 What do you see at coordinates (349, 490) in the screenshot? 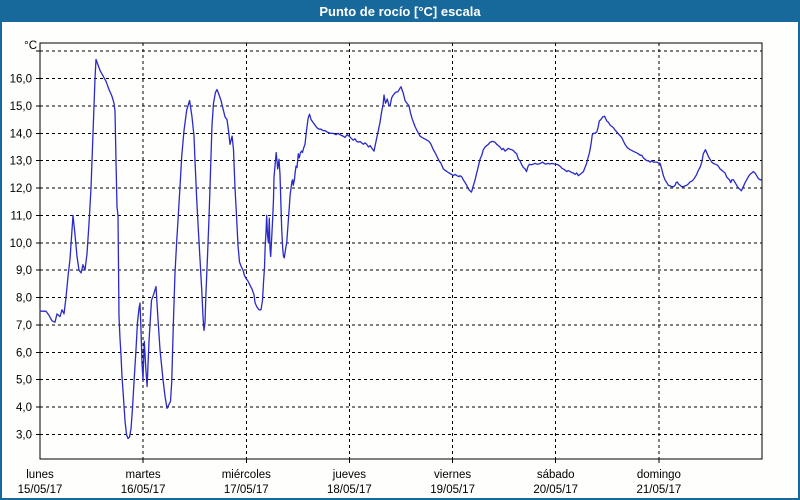
I see `x-day-date-label: 18/05/17` at bounding box center [349, 490].